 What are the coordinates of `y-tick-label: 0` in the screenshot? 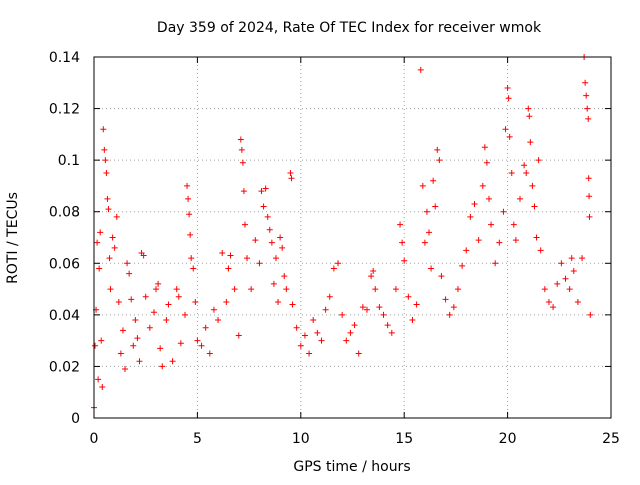 It's located at (75, 419).